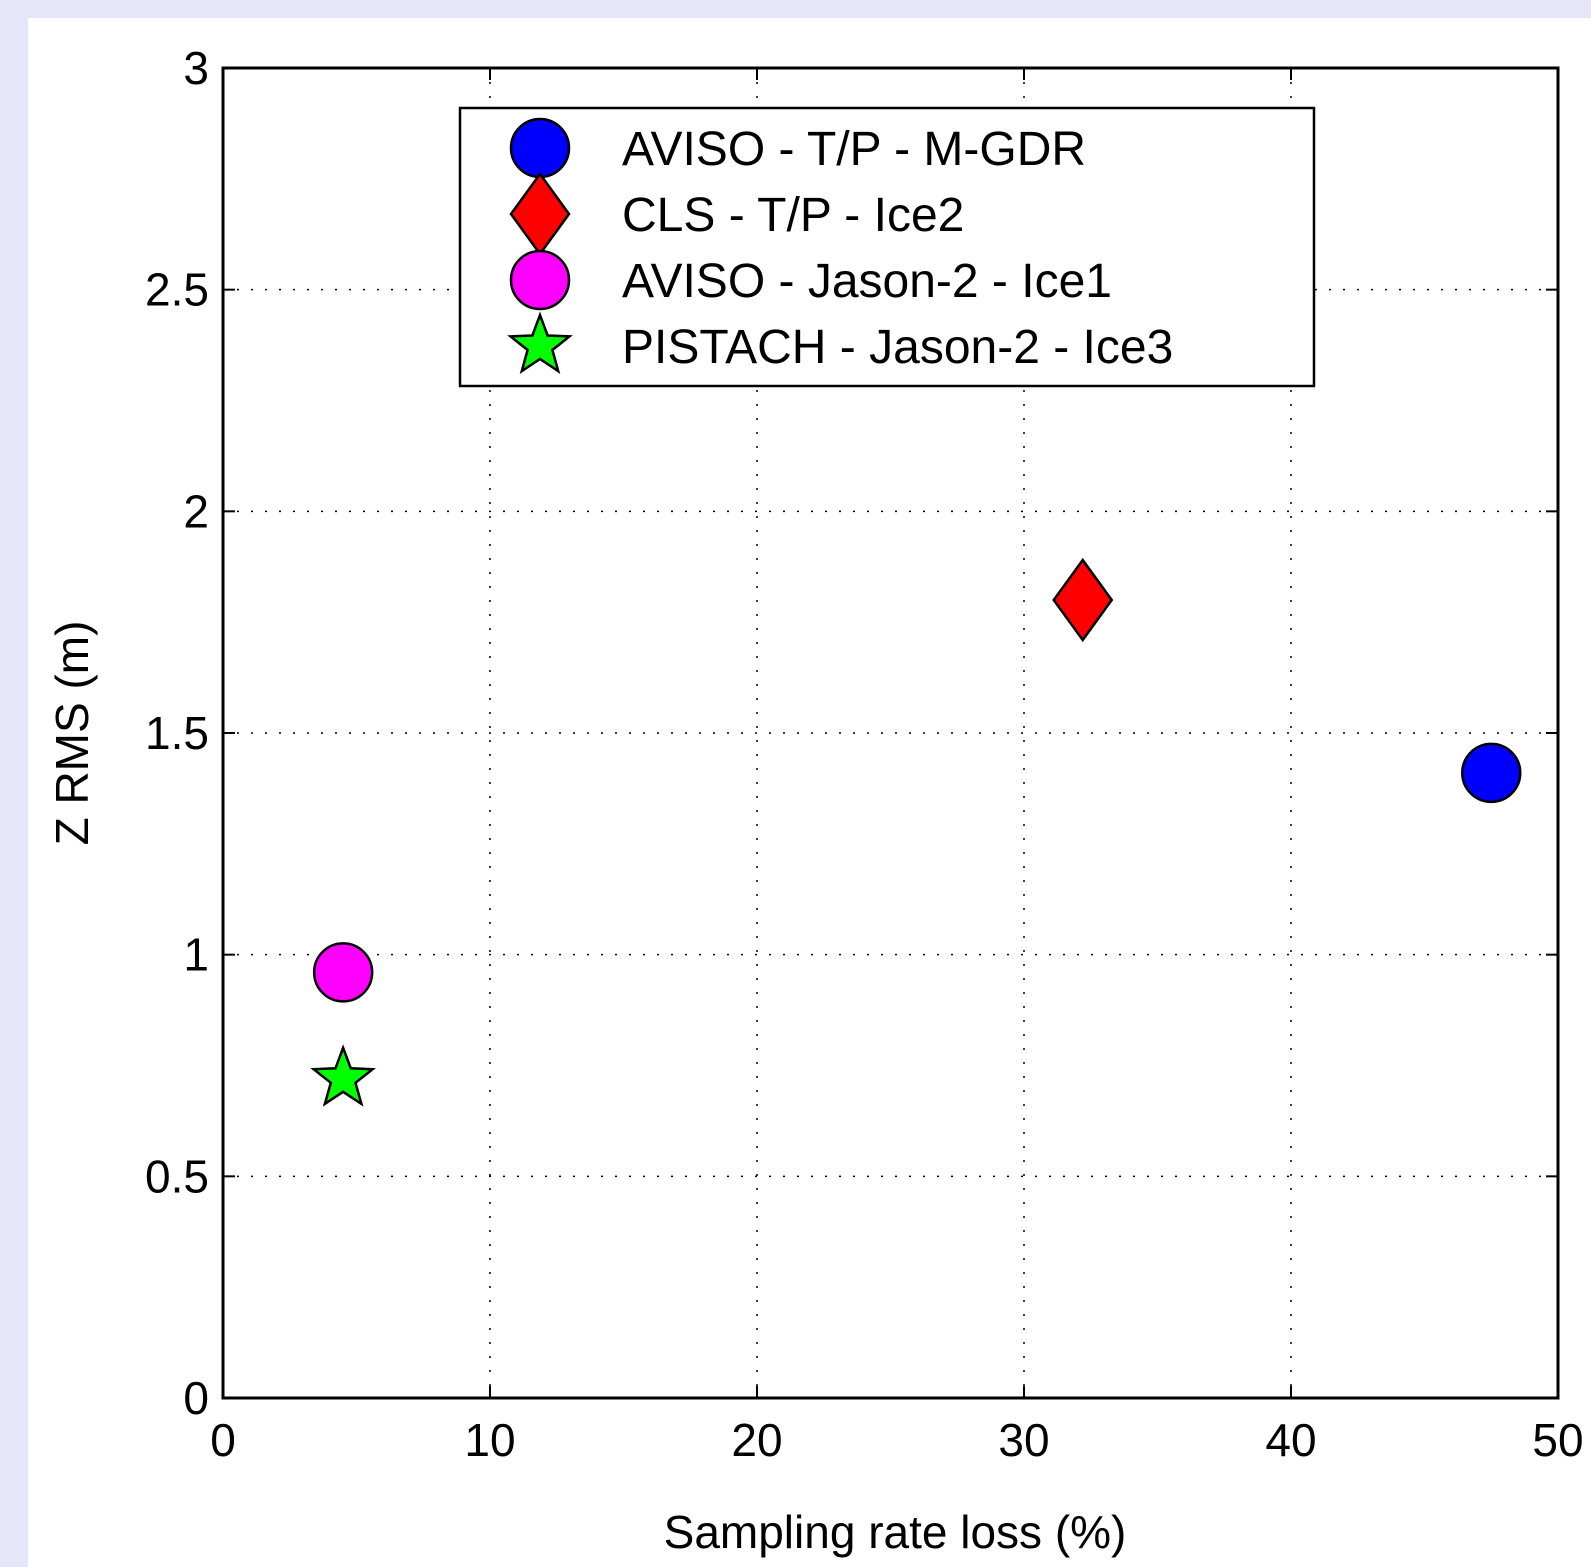 The height and width of the screenshot is (1567, 1591). Describe the element at coordinates (177, 733) in the screenshot. I see `y-tick-label: 1.5` at that location.